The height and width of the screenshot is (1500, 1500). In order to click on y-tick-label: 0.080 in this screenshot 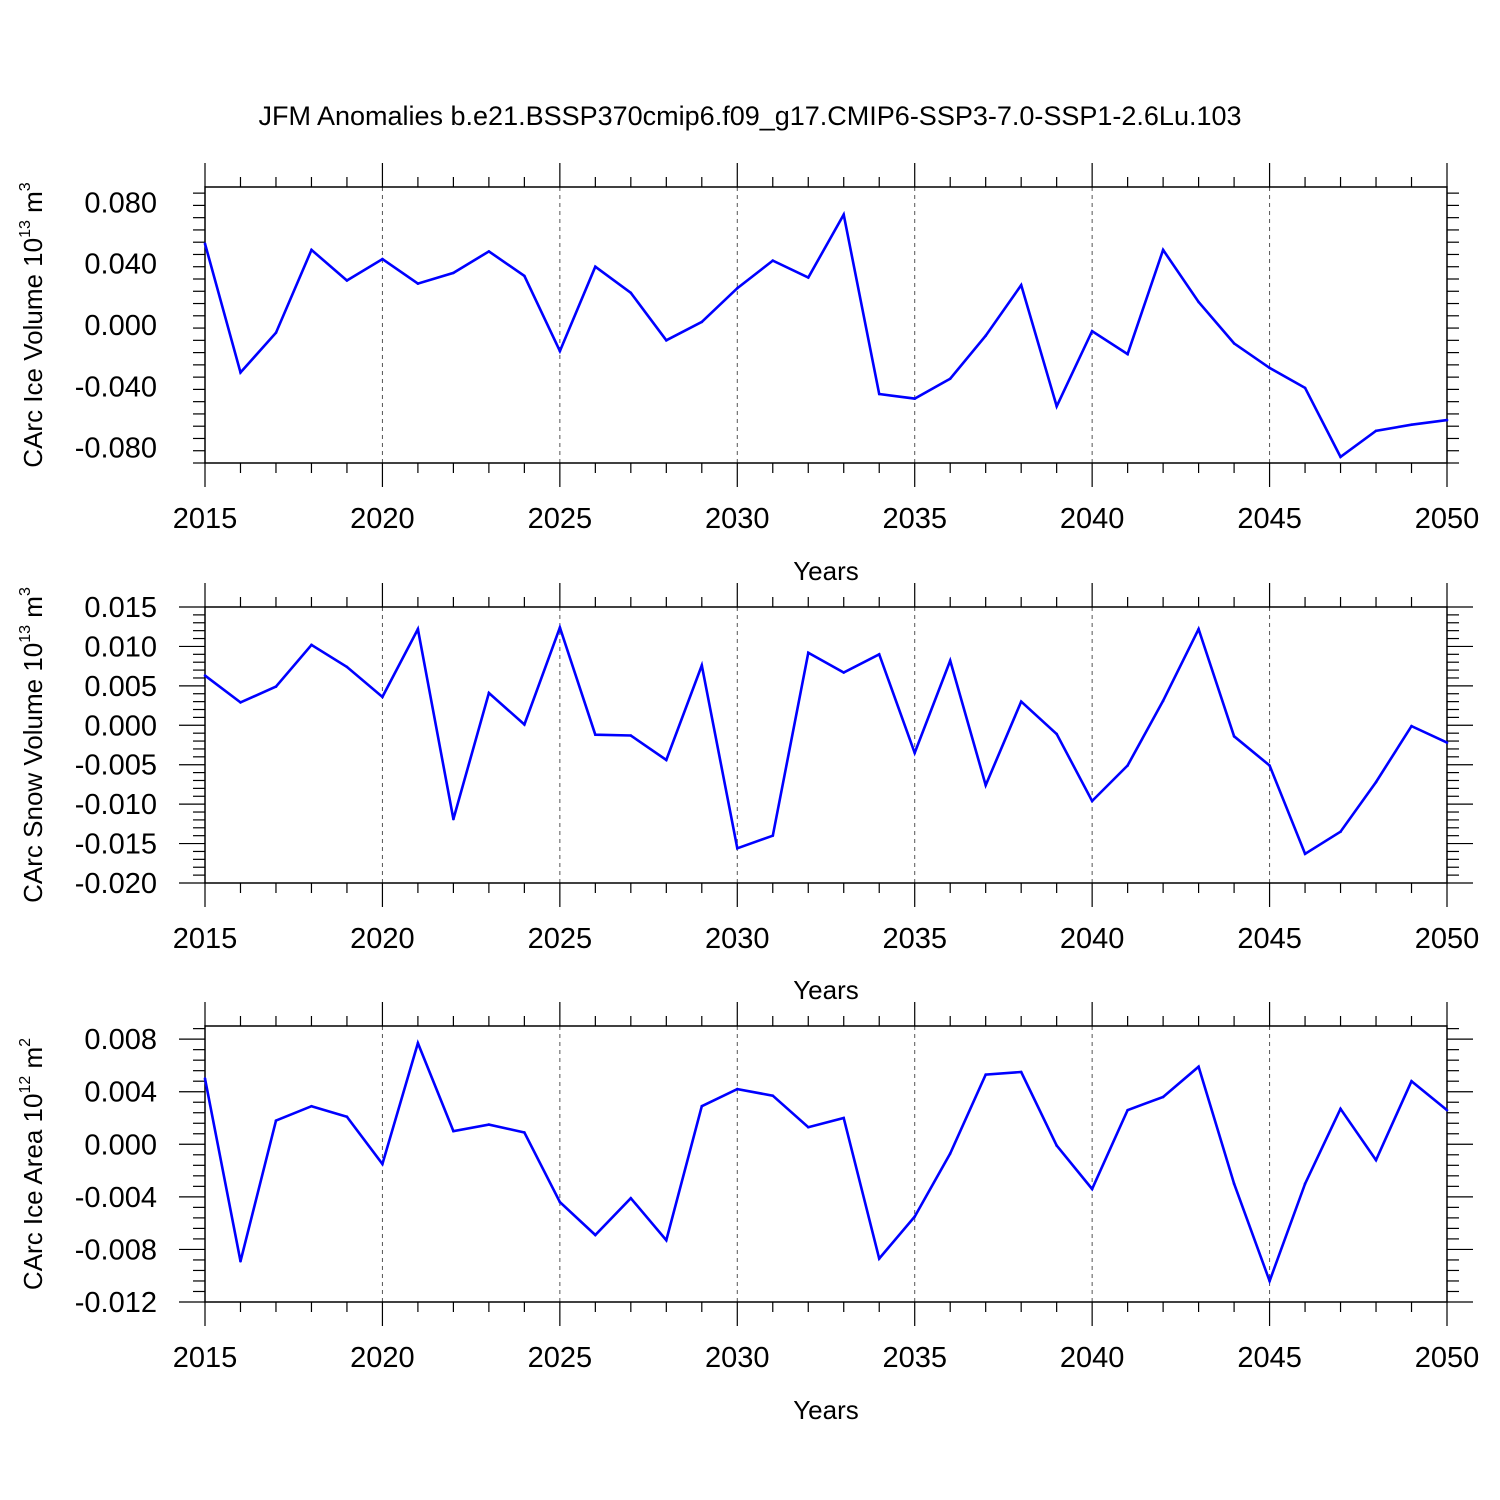, I will do `click(120, 203)`.